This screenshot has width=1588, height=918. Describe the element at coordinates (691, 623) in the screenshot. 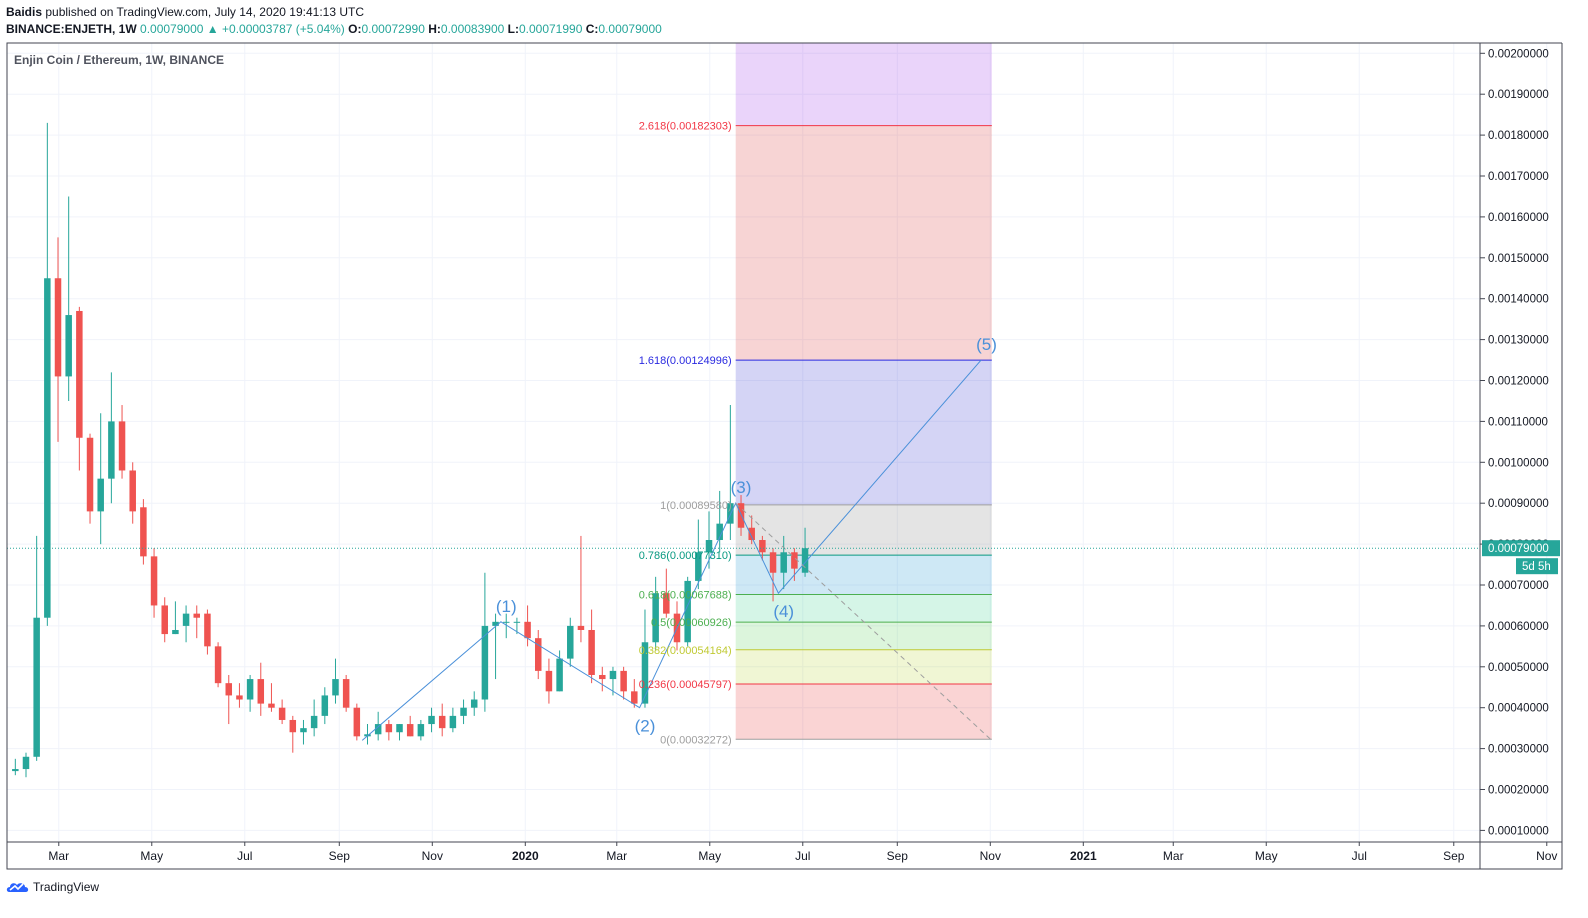

I see `fib-level-label: 0.5(0.00060926)` at that location.